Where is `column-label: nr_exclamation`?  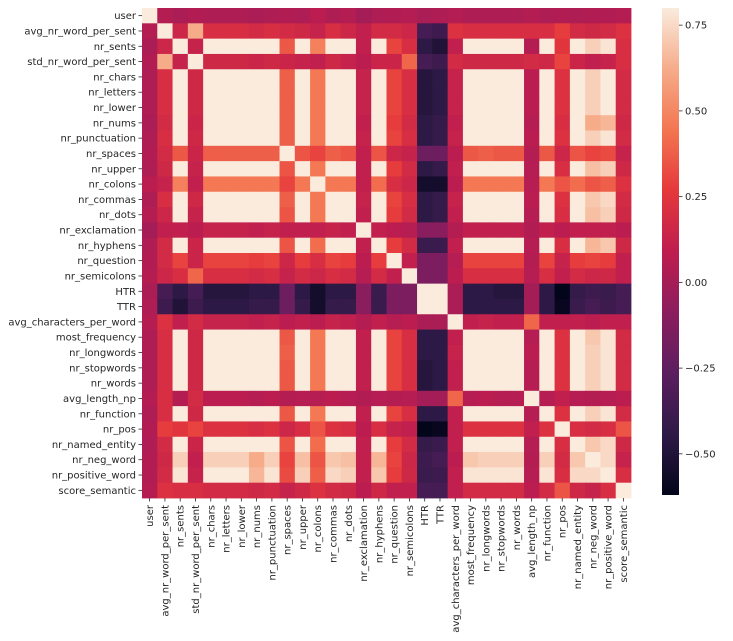 column-label: nr_exclamation is located at coordinates (364, 543).